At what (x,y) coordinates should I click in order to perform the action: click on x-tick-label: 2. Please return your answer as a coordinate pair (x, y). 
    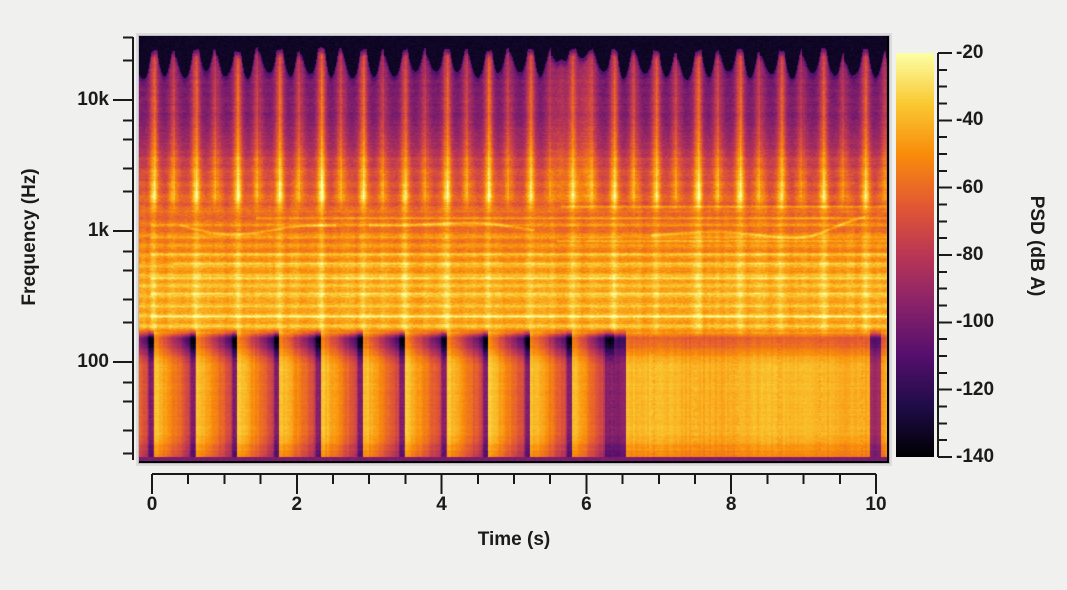
    Looking at the image, I should click on (297, 504).